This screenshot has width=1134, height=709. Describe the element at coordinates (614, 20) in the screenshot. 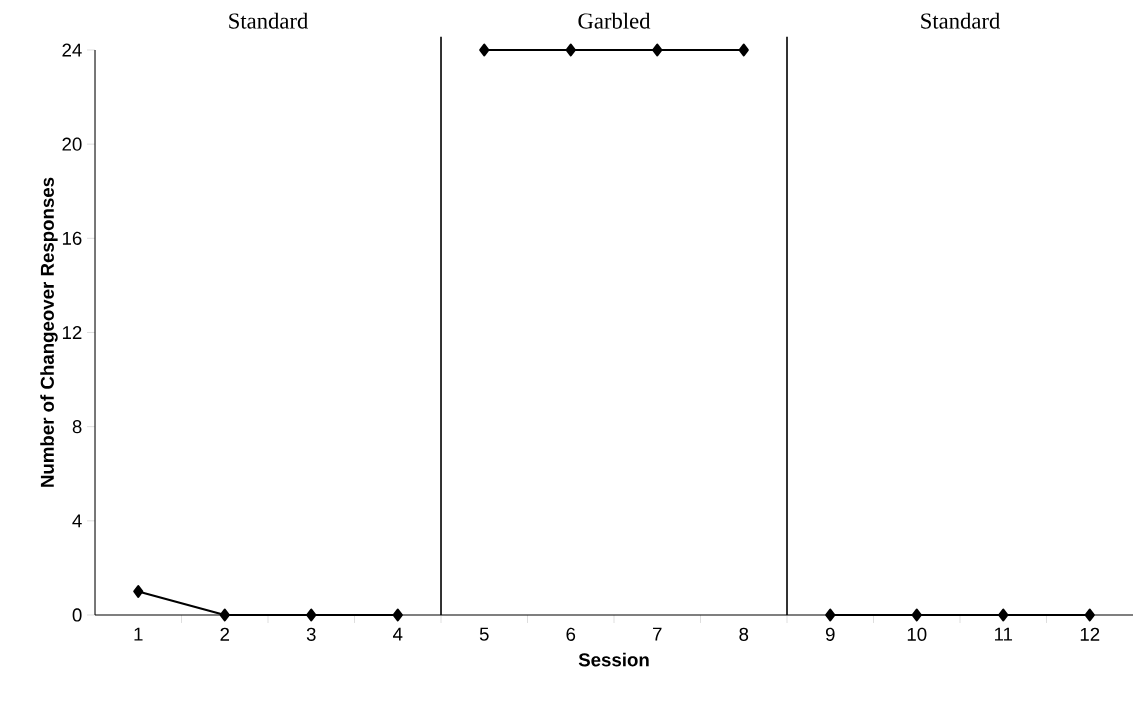

I see `text: Garbled` at that location.